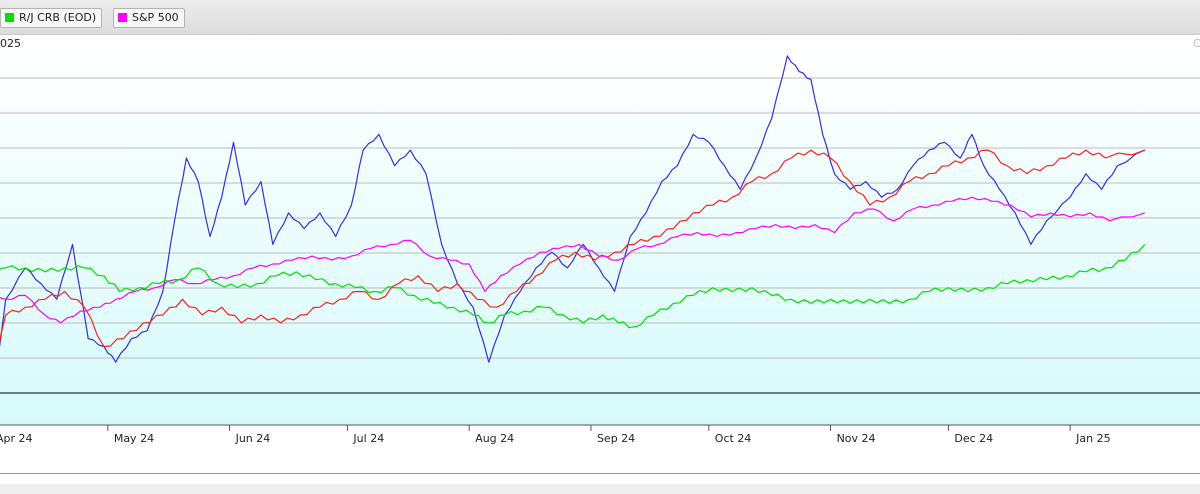 The height and width of the screenshot is (494, 1200). Describe the element at coordinates (856, 438) in the screenshot. I see `x-tick-label: Nov 24` at that location.